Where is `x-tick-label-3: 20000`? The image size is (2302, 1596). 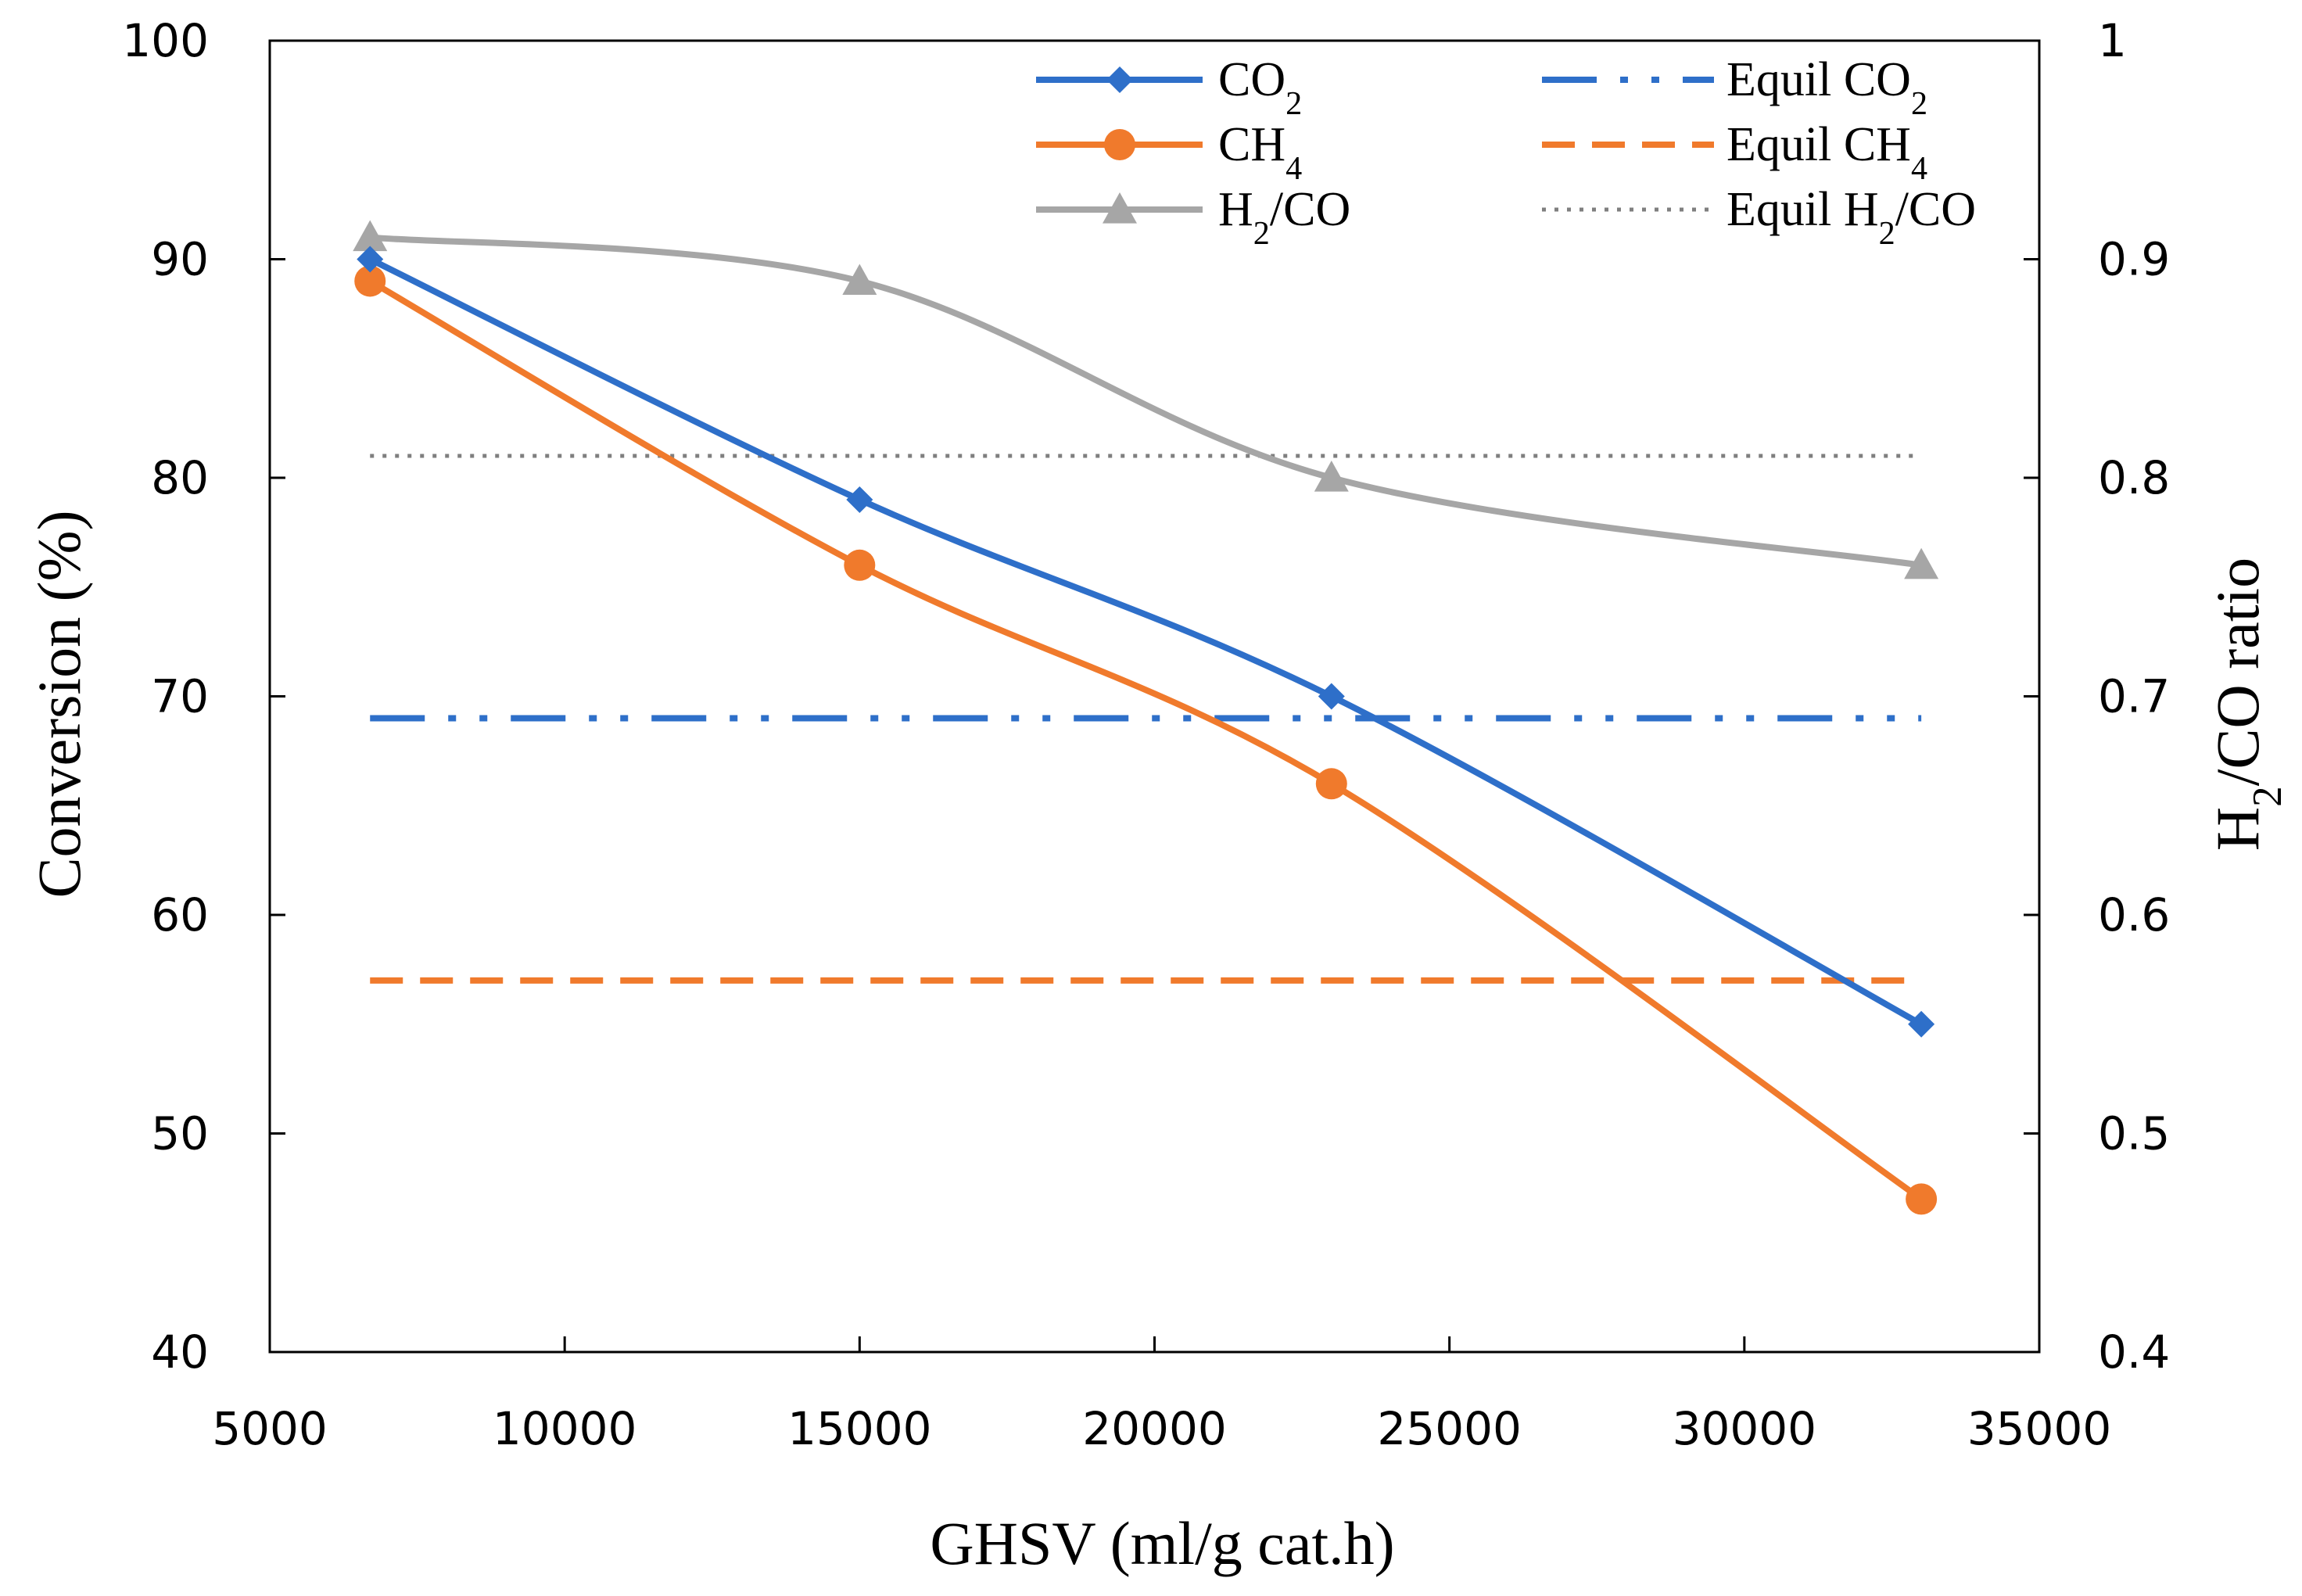
x-tick-label-3: 20000 is located at coordinates (1154, 1428).